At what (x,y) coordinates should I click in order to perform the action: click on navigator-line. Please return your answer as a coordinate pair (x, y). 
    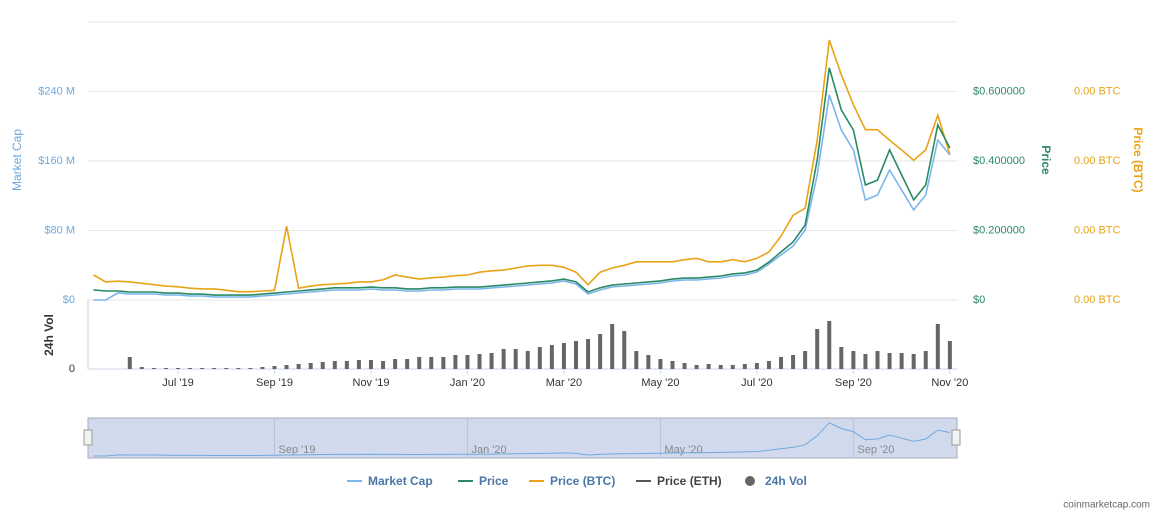
    Looking at the image, I should click on (521, 439).